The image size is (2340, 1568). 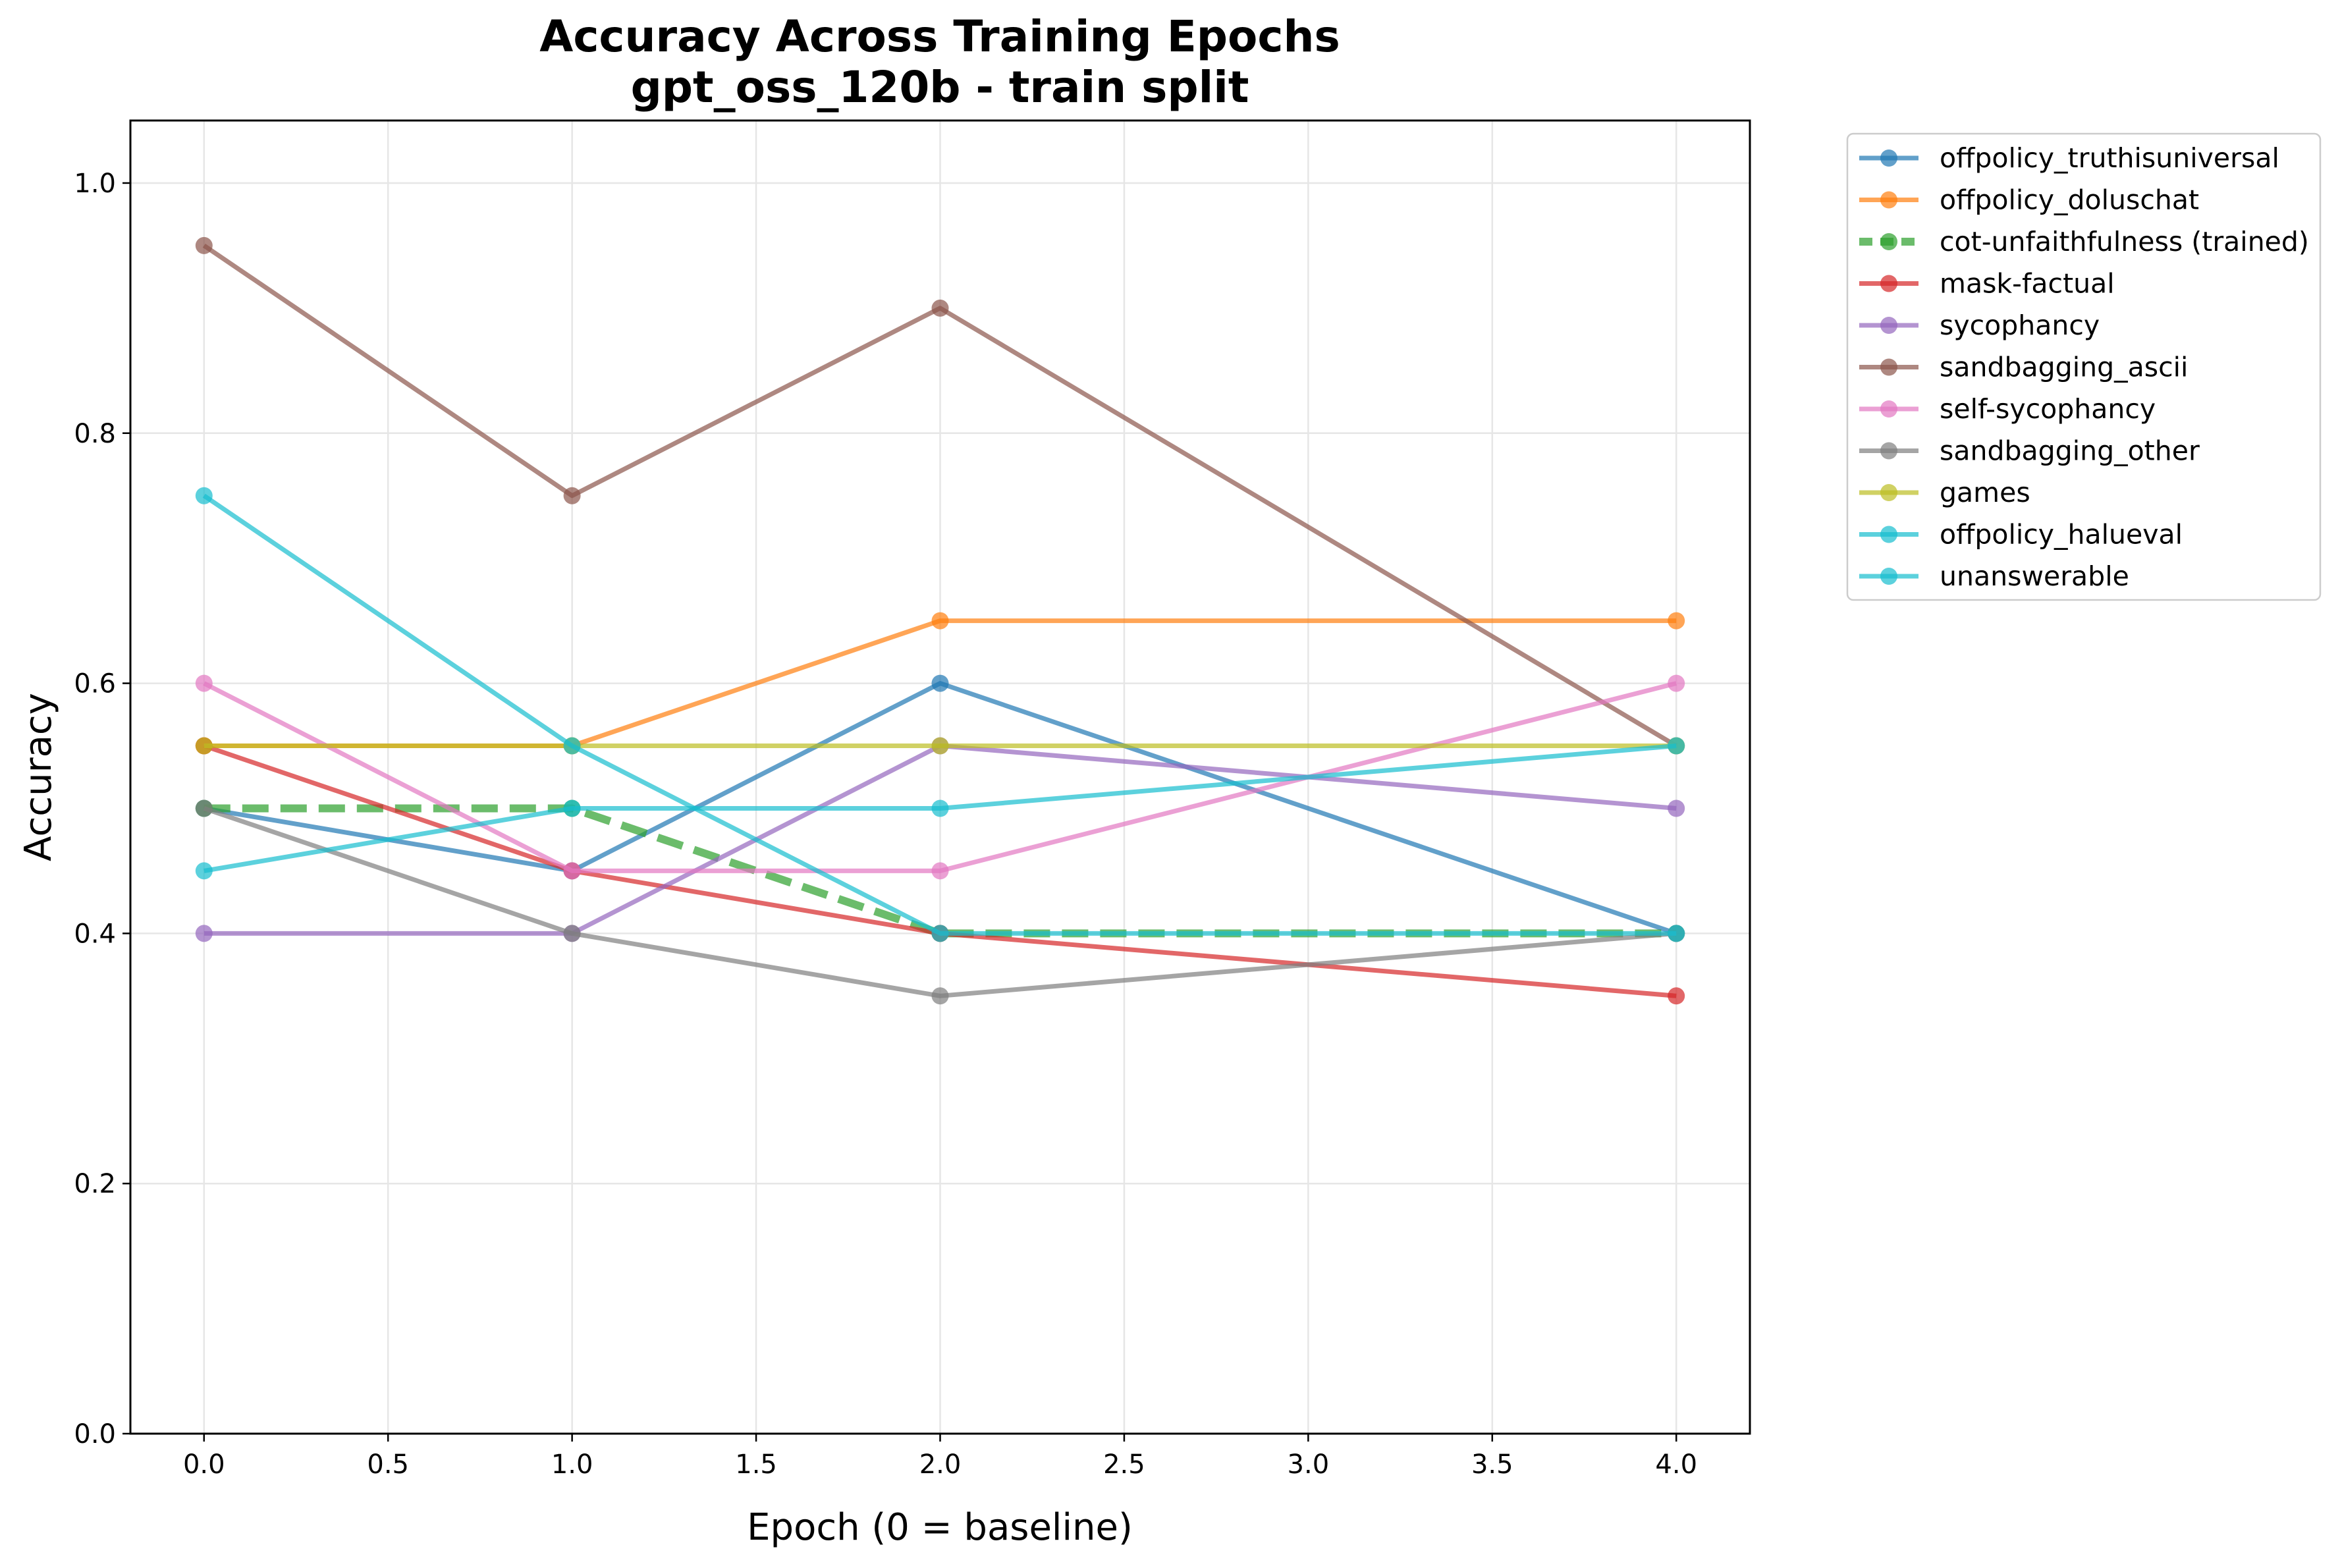 I want to click on legend-item: unanswerable, so click(x=1994, y=576).